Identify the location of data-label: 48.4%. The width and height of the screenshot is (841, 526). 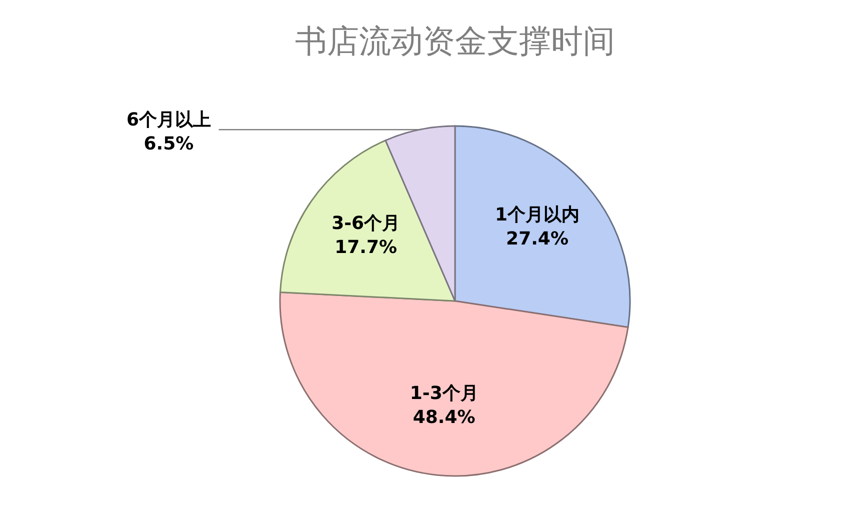
(444, 417).